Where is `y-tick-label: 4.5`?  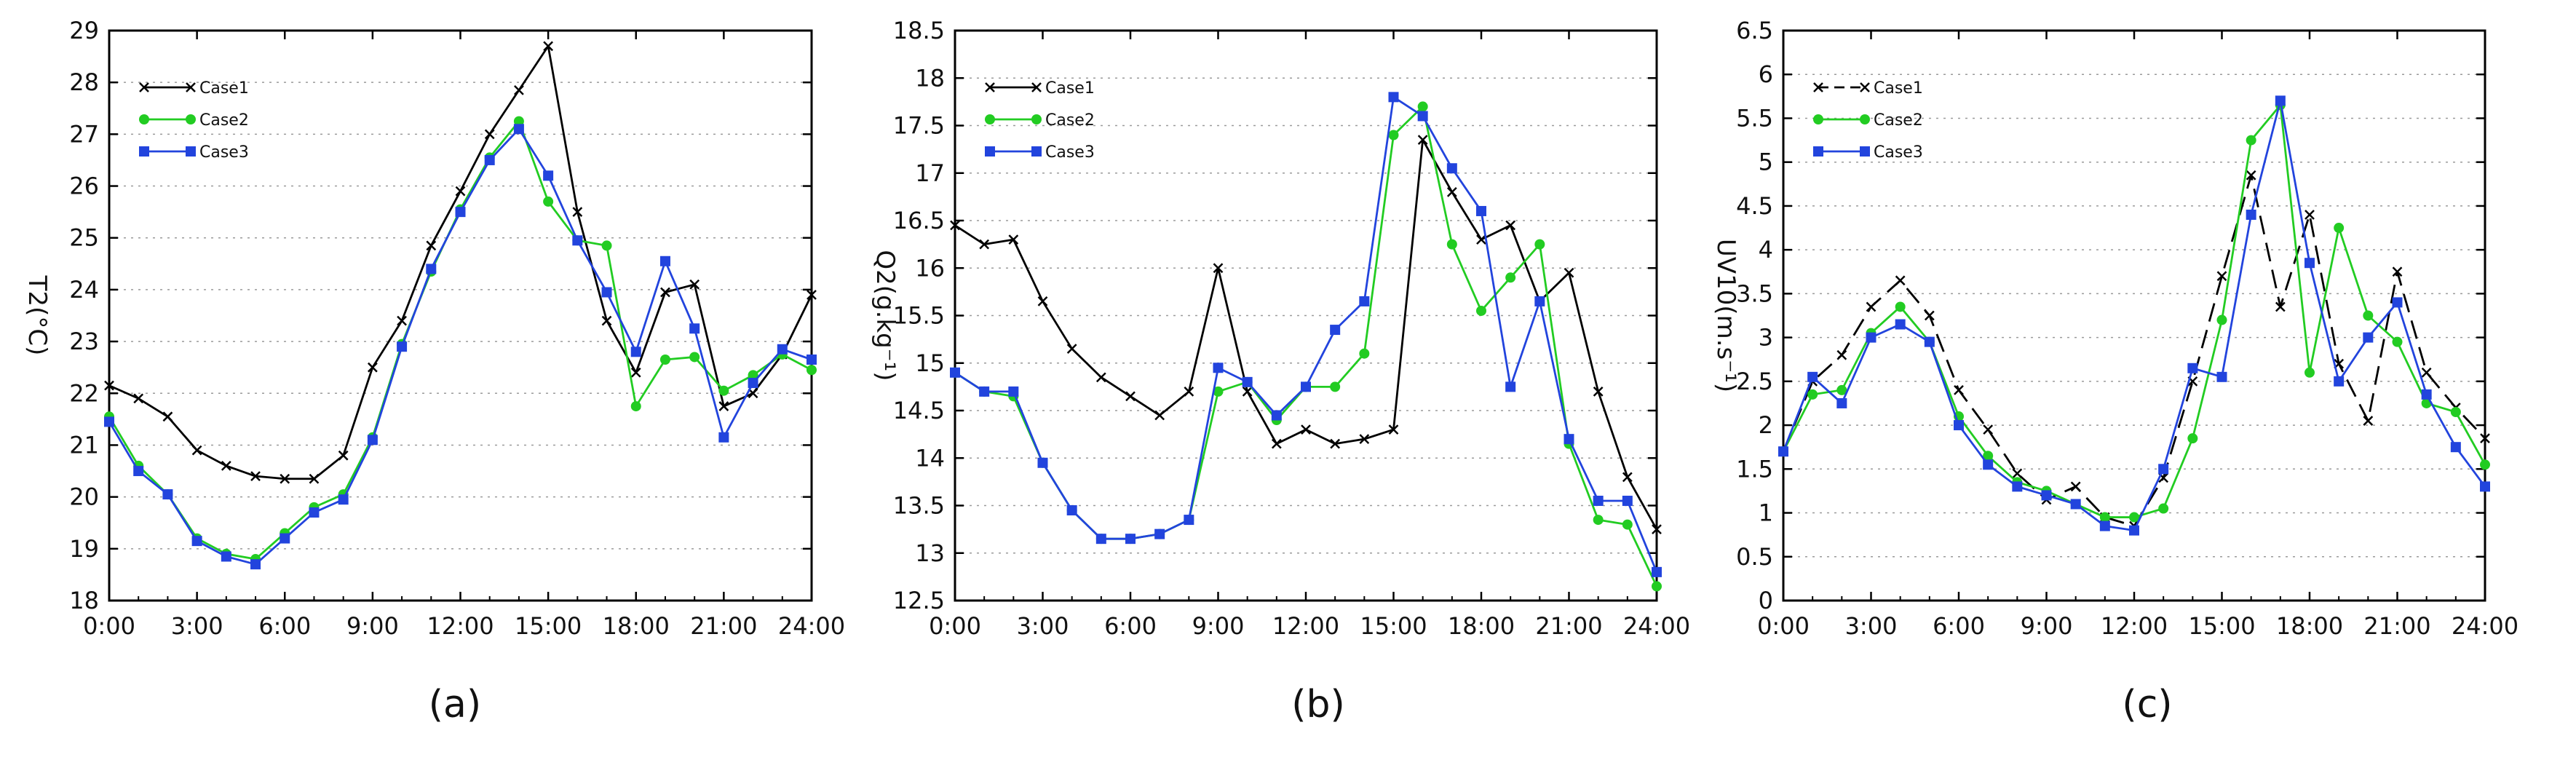 y-tick-label: 4.5 is located at coordinates (1754, 206).